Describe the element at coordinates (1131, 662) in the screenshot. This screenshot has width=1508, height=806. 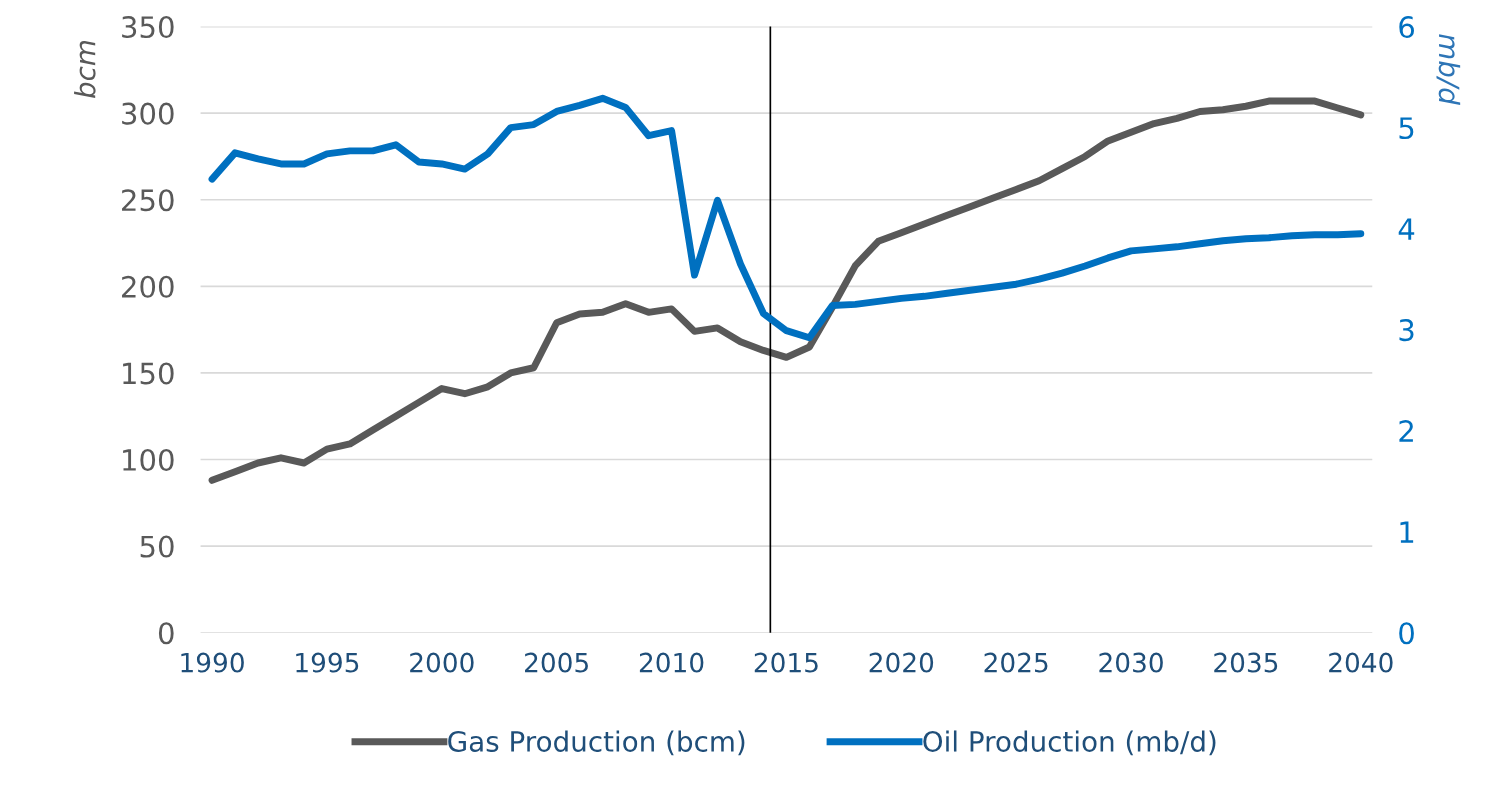
I see `x-tick-label: 2030` at that location.